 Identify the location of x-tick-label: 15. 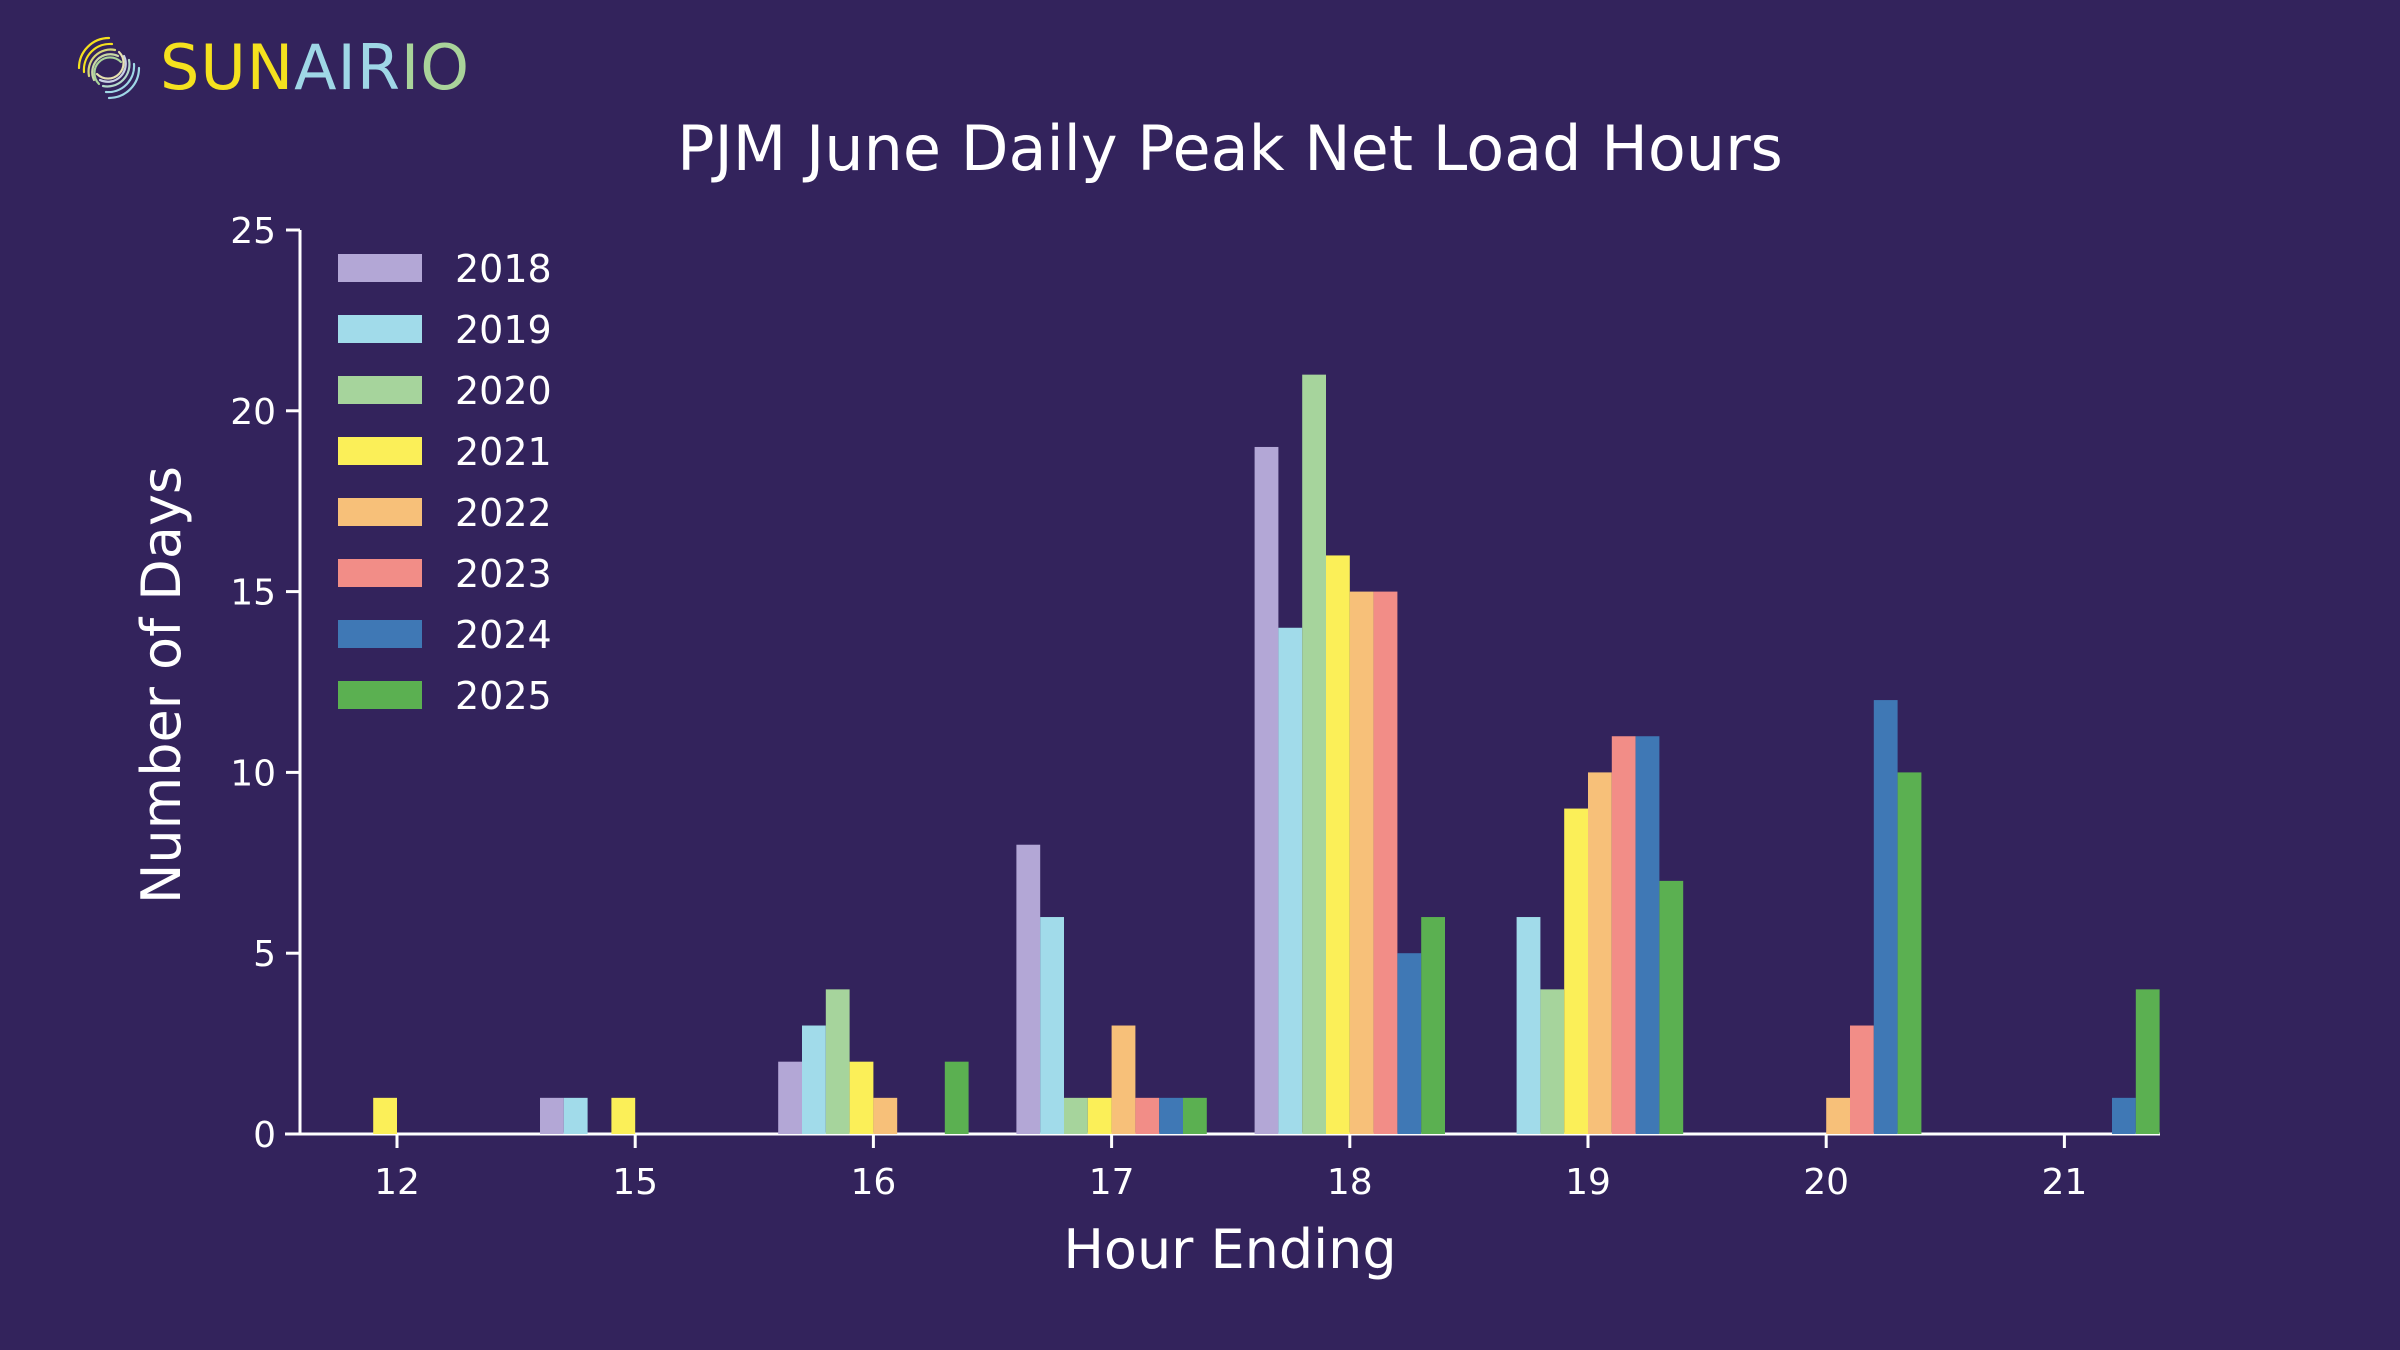
(635, 1182).